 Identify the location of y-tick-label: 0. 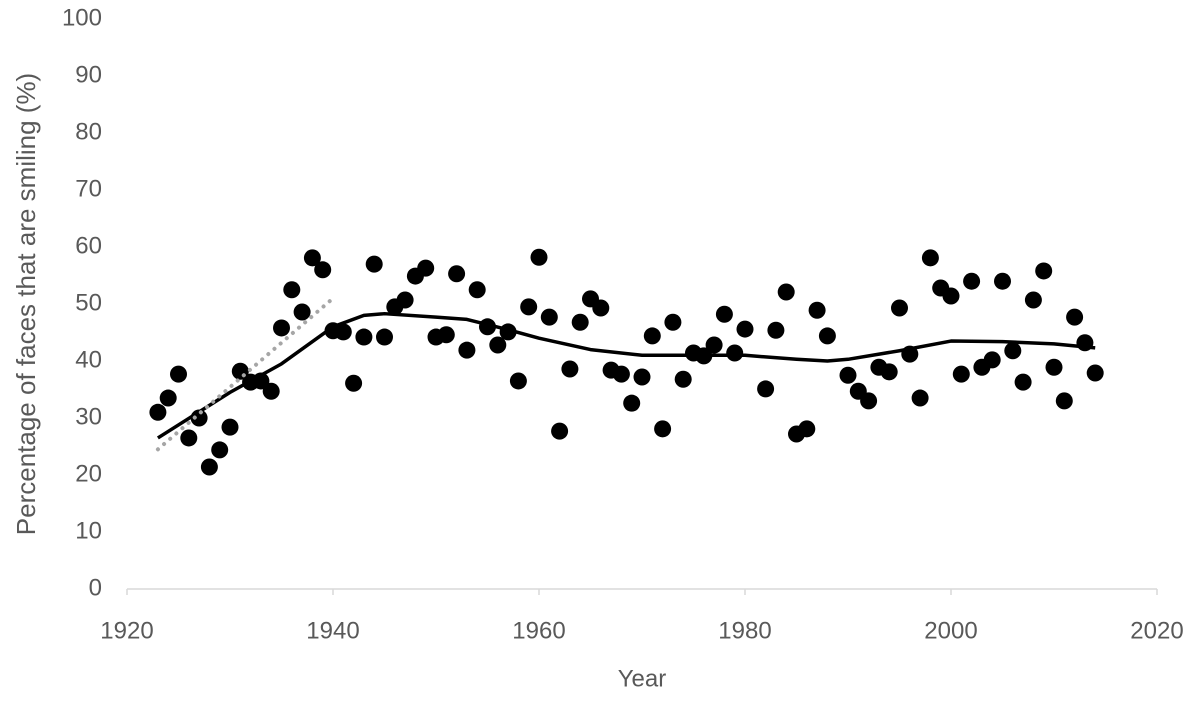
(95, 587).